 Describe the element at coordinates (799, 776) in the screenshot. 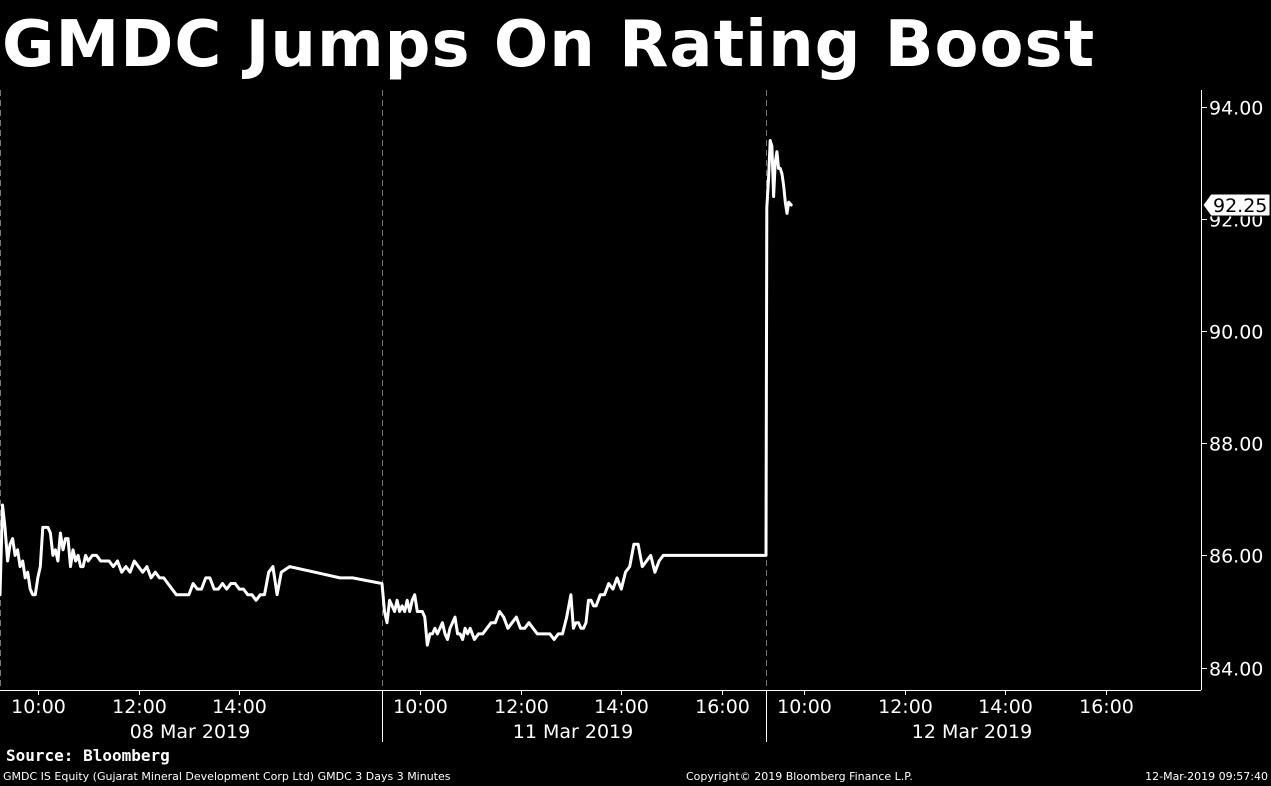

I see `footer-copyright: Copyright© 2019 Bloomberg Finance L.P.` at that location.